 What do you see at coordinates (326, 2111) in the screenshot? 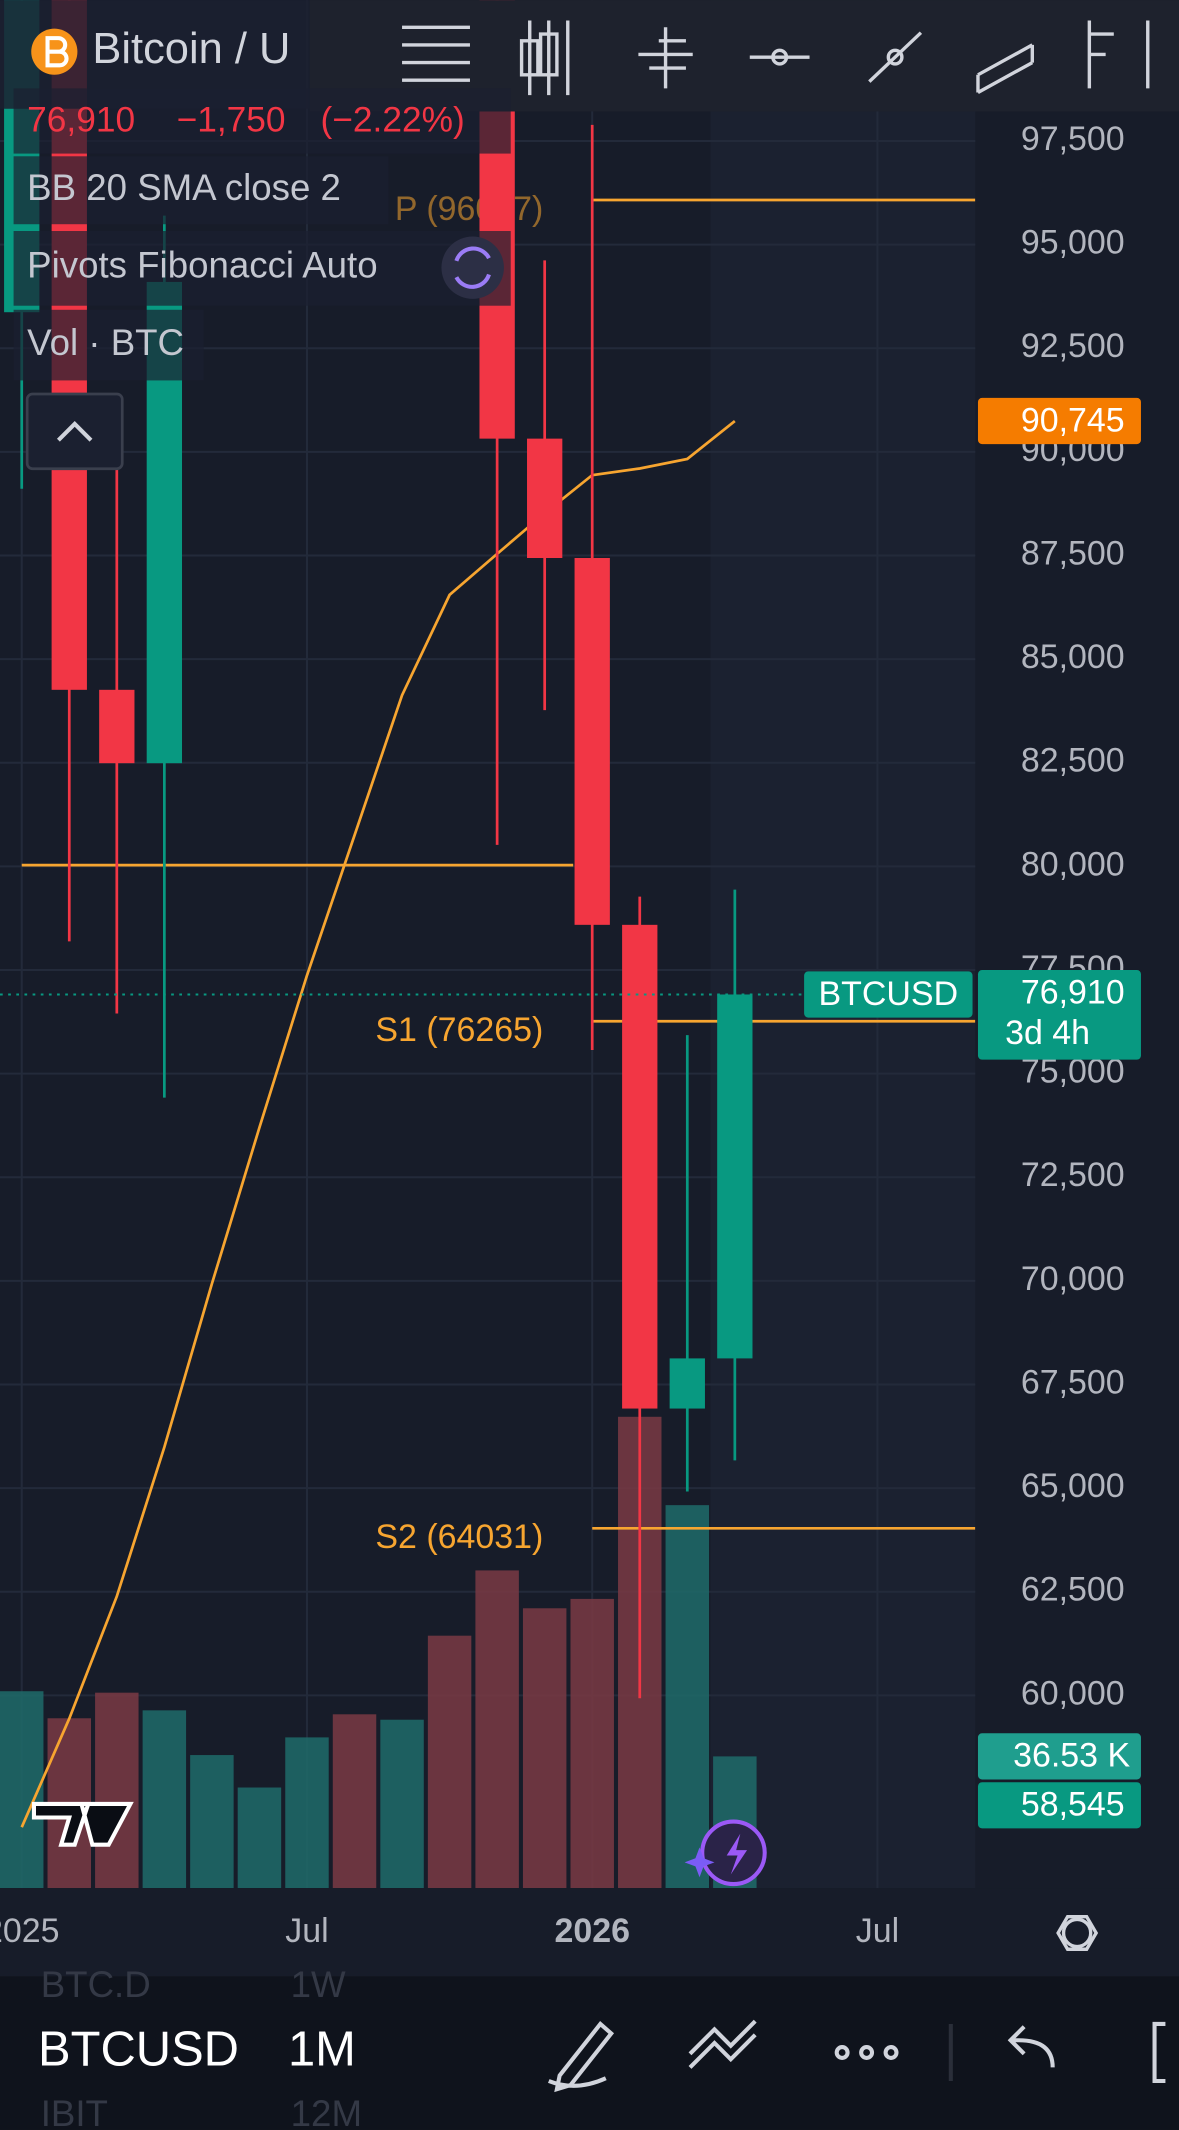
I see `faded-interval: 12M` at bounding box center [326, 2111].